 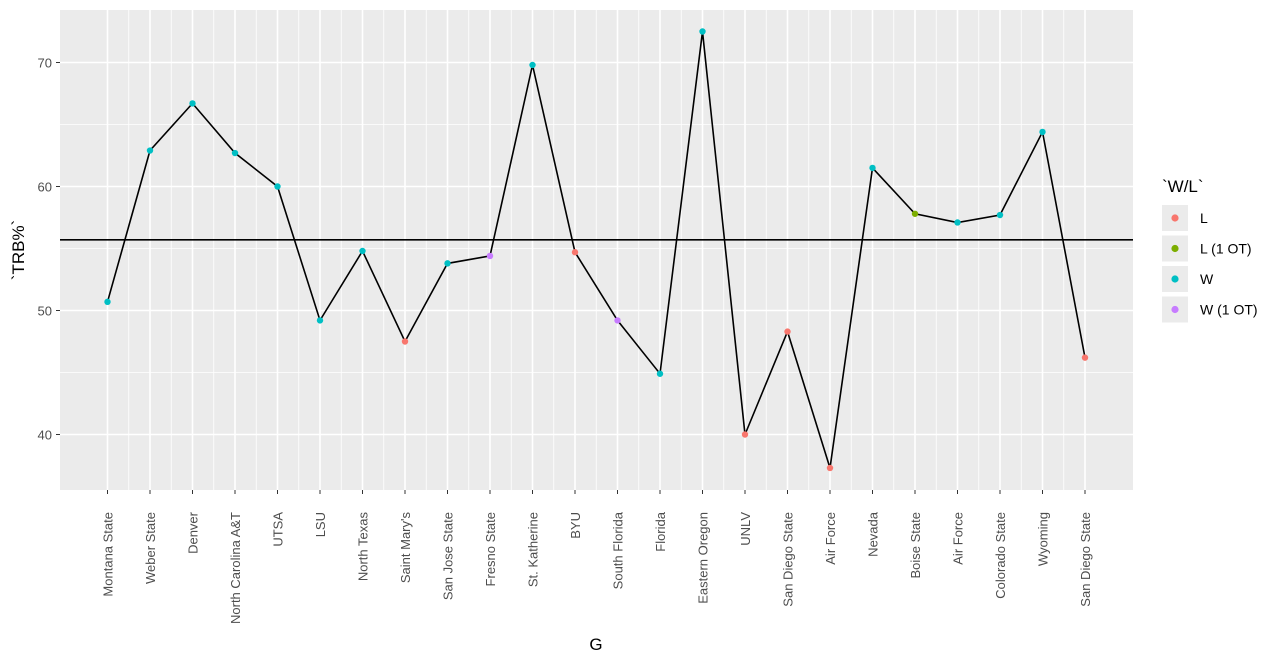 What do you see at coordinates (45, 187) in the screenshot?
I see `y-tick-label: 60` at bounding box center [45, 187].